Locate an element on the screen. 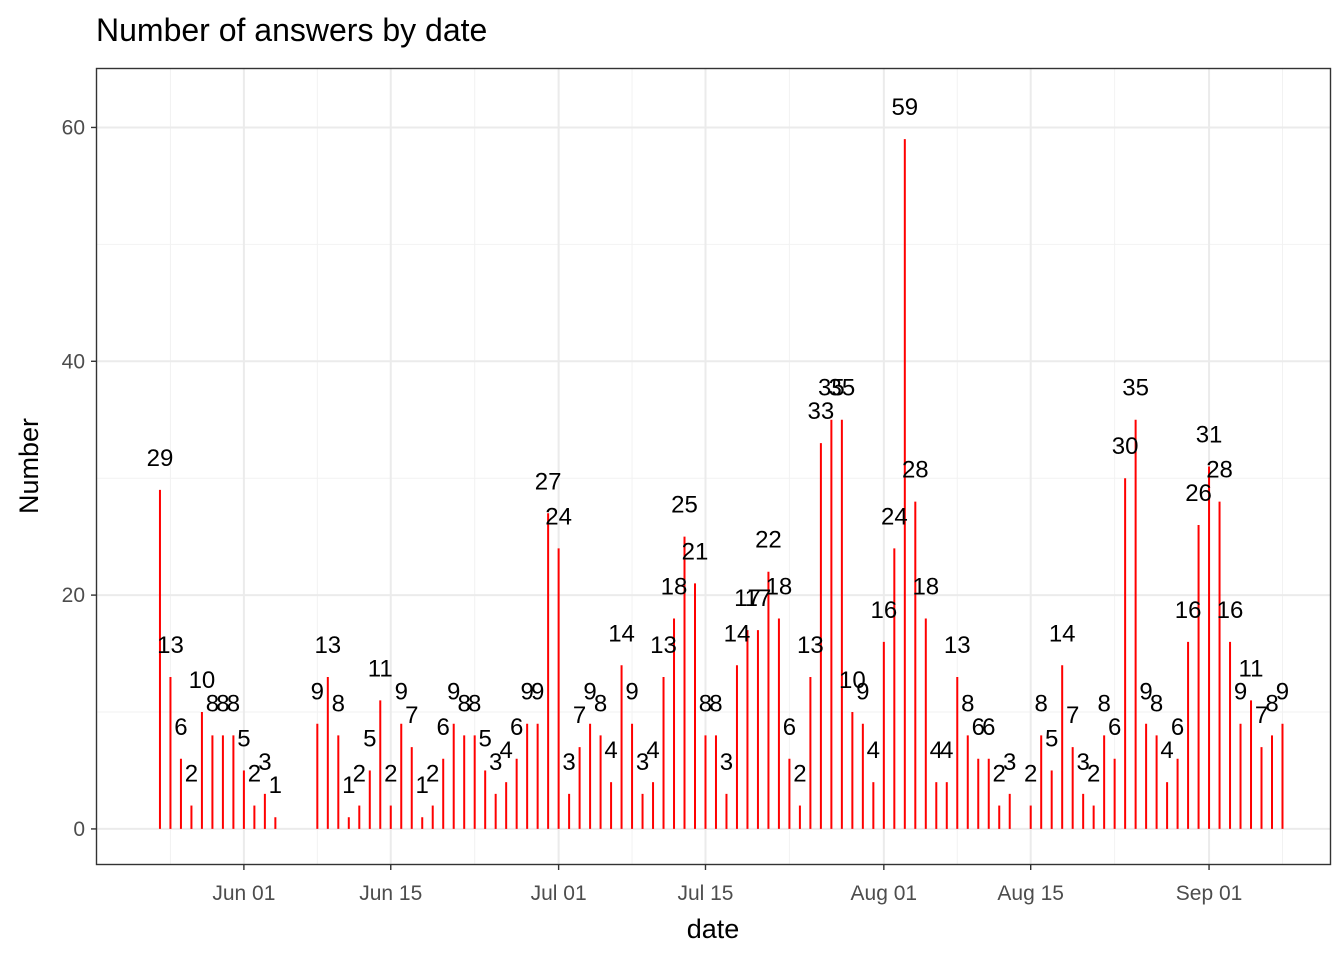 This screenshot has height=960, width=1344. data-label: 25 is located at coordinates (684, 505).